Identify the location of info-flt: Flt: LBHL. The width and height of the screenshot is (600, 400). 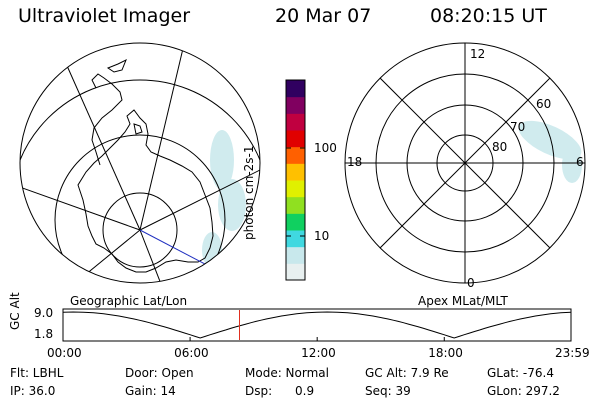
(37, 373).